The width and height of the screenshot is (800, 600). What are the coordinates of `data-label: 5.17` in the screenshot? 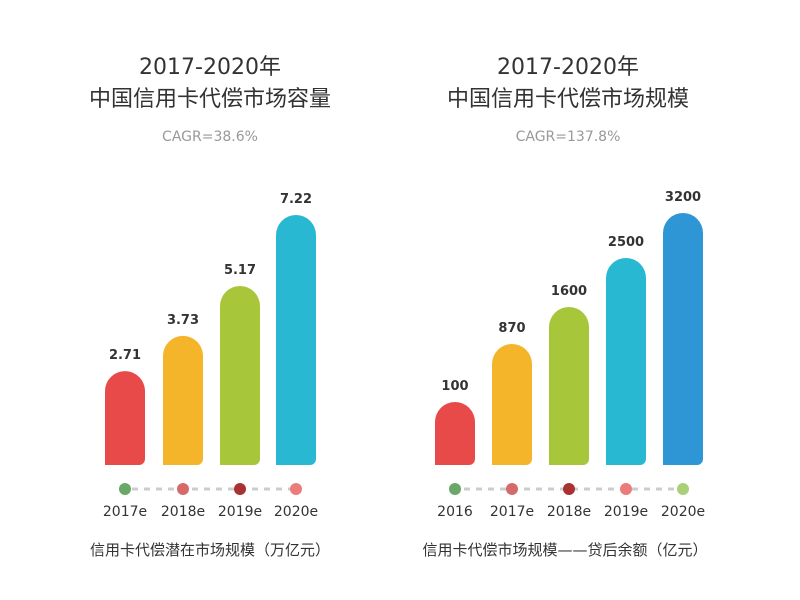 It's located at (240, 270).